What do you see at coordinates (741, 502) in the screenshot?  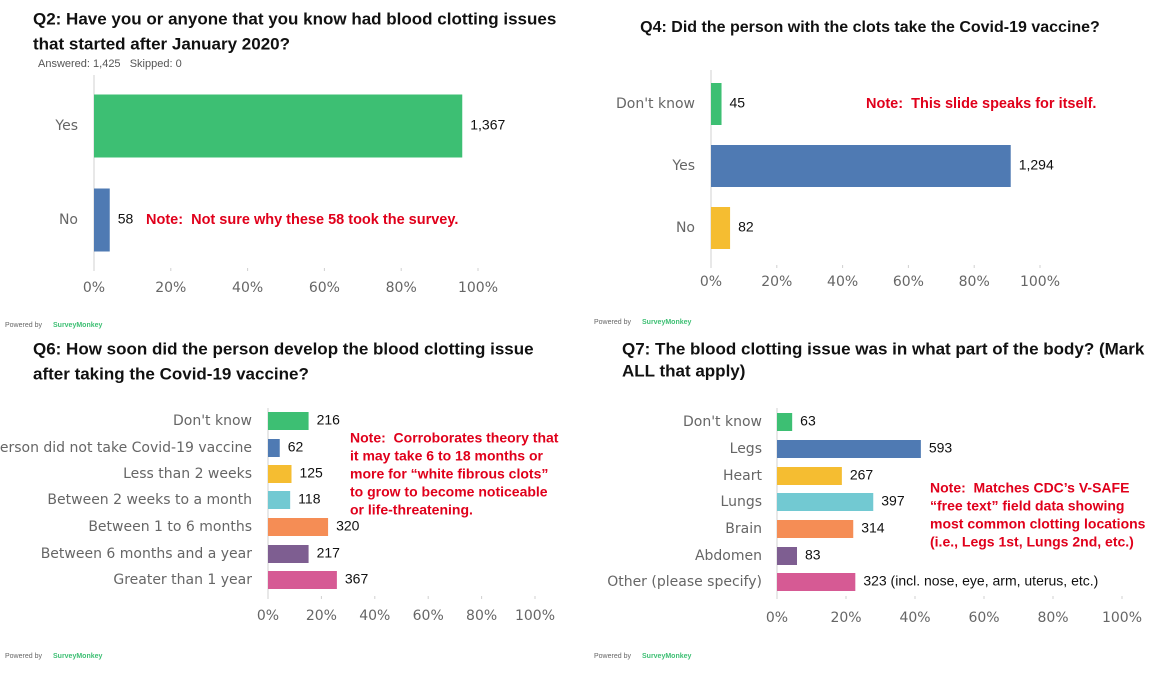 I see `category-label: Lungs` at bounding box center [741, 502].